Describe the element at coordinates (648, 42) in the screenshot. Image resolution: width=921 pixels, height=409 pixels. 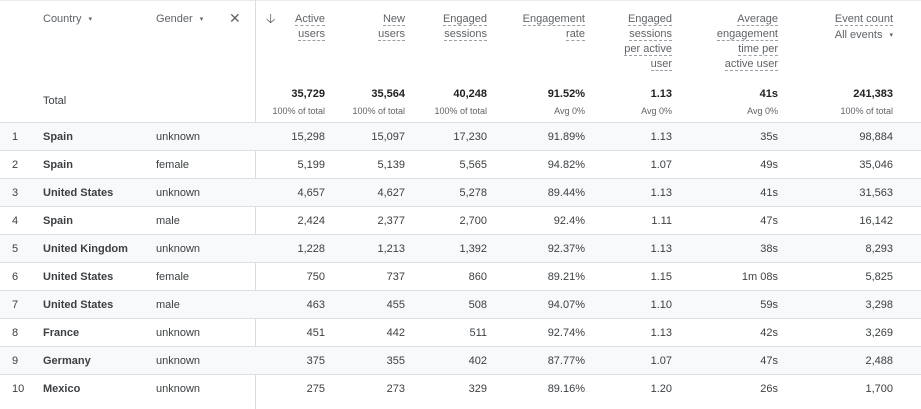
I see `metric-header-label: Engaged sessions per active user` at that location.